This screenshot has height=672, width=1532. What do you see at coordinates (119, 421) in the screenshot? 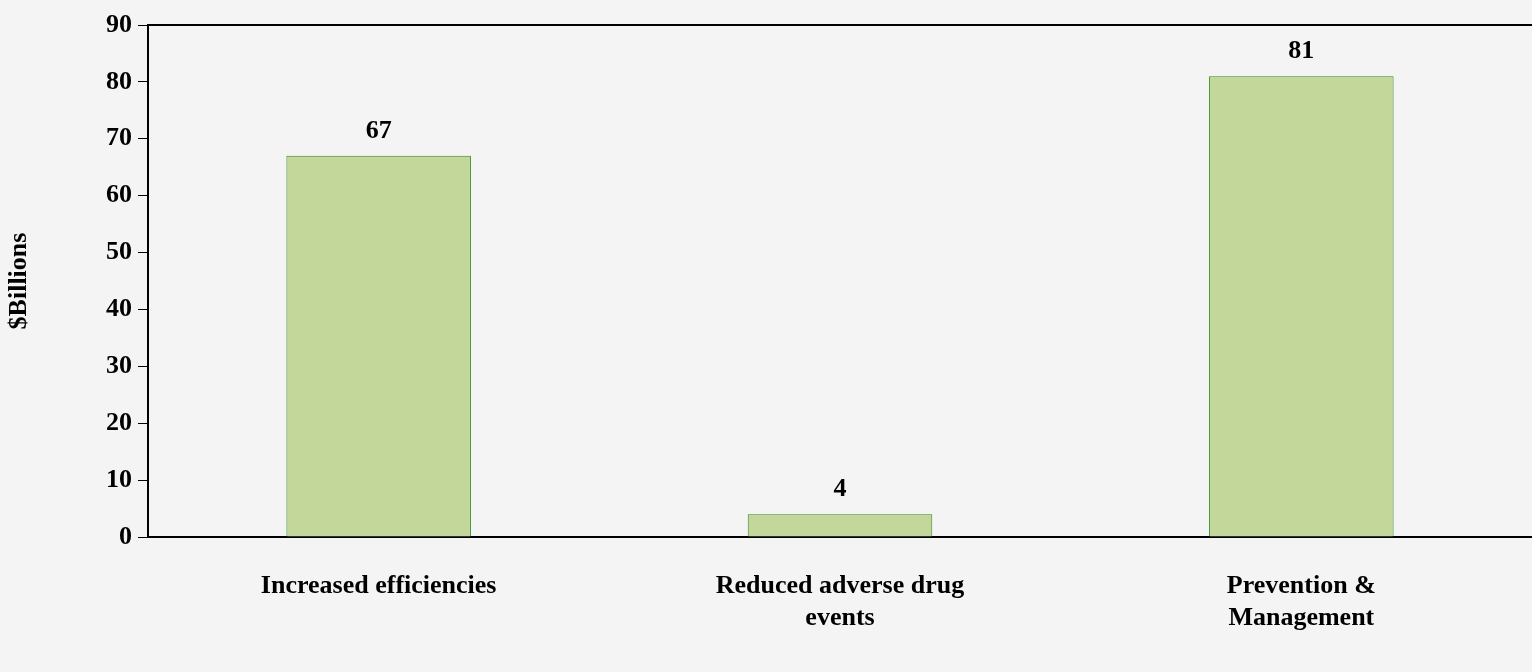
I see `y-tick-label: 20` at bounding box center [119, 421].